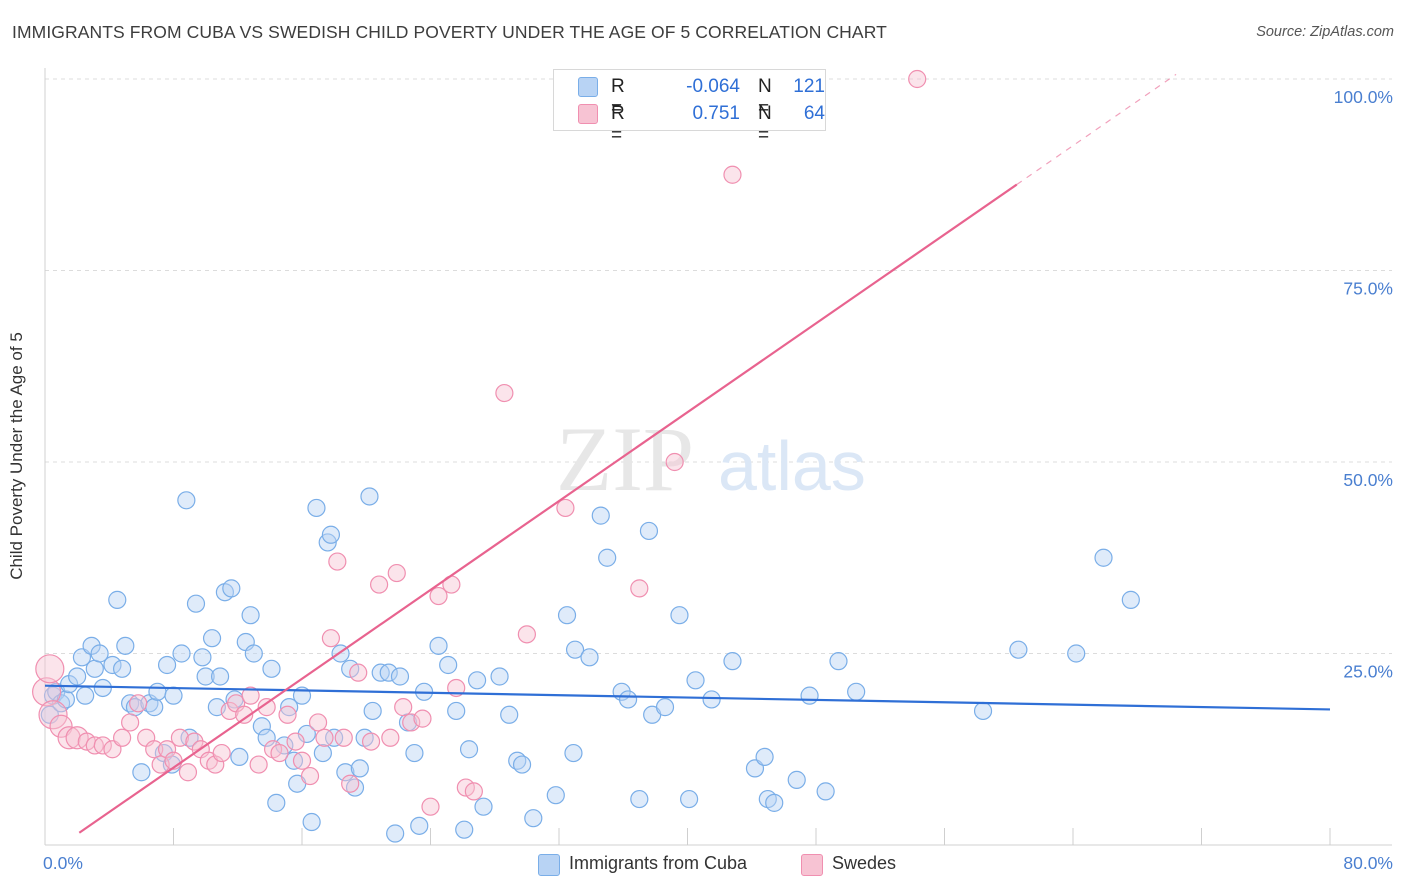  I want to click on bottom-legend-label-cuba: Immigrants from Cuba, so click(658, 863).